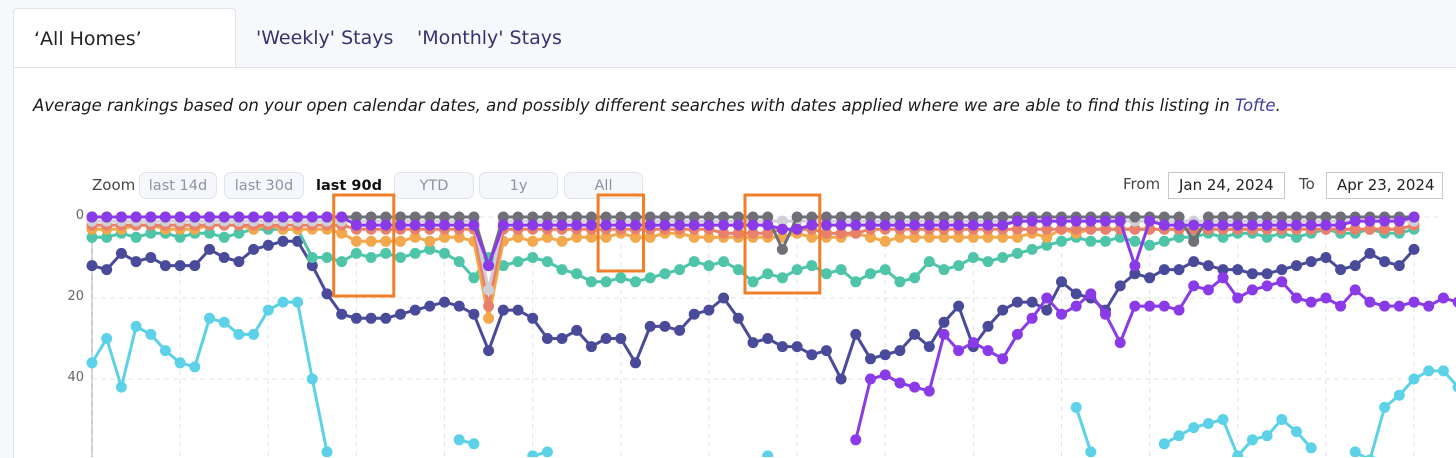  Describe the element at coordinates (489, 38) in the screenshot. I see `tab-monthly-stays: 'Monthly' Stays` at that location.